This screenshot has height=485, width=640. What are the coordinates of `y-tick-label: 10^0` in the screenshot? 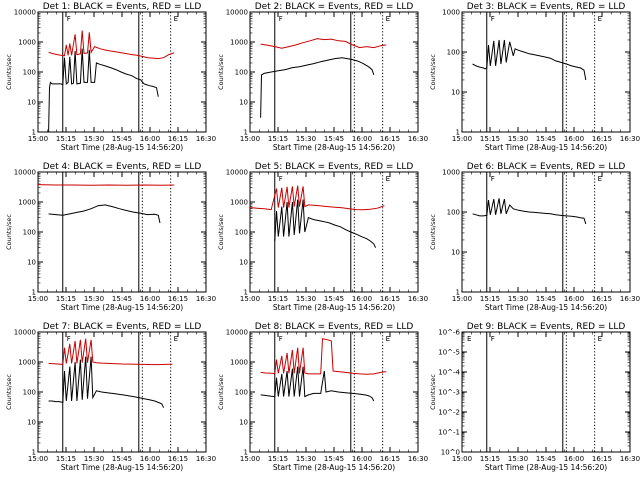 It's located at (450, 453).